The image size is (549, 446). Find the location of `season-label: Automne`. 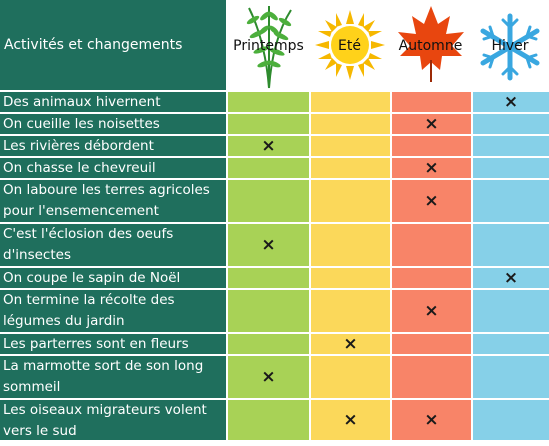

season-label: Automne is located at coordinates (430, 46).